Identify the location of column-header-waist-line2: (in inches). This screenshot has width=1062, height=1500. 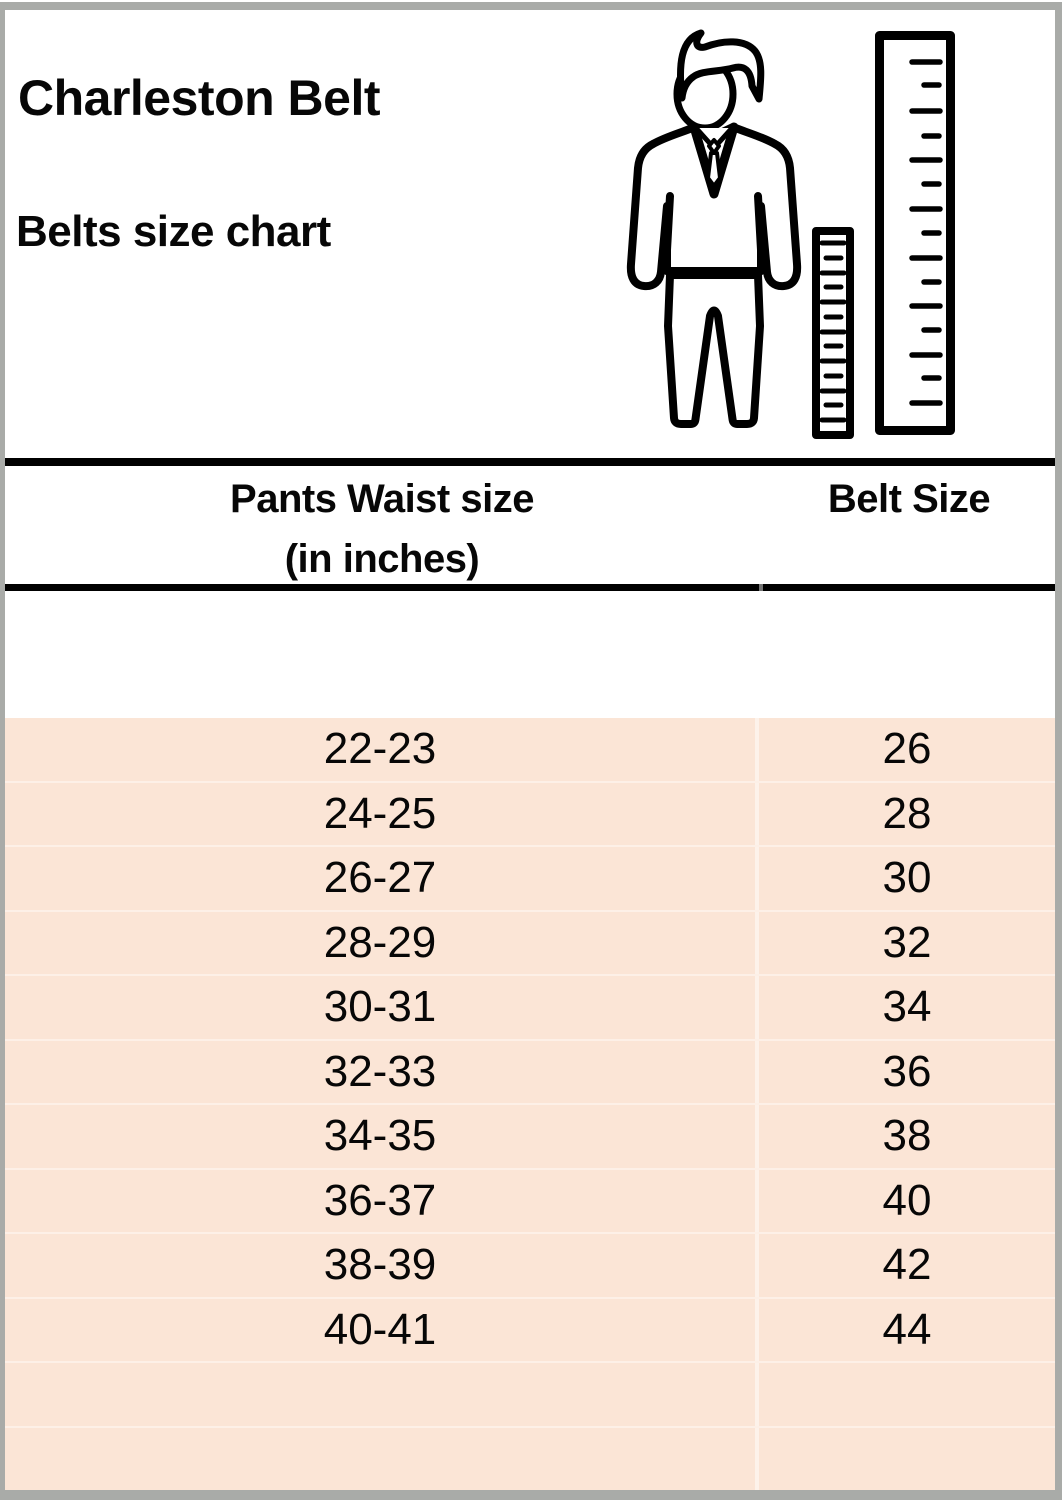
(382, 559).